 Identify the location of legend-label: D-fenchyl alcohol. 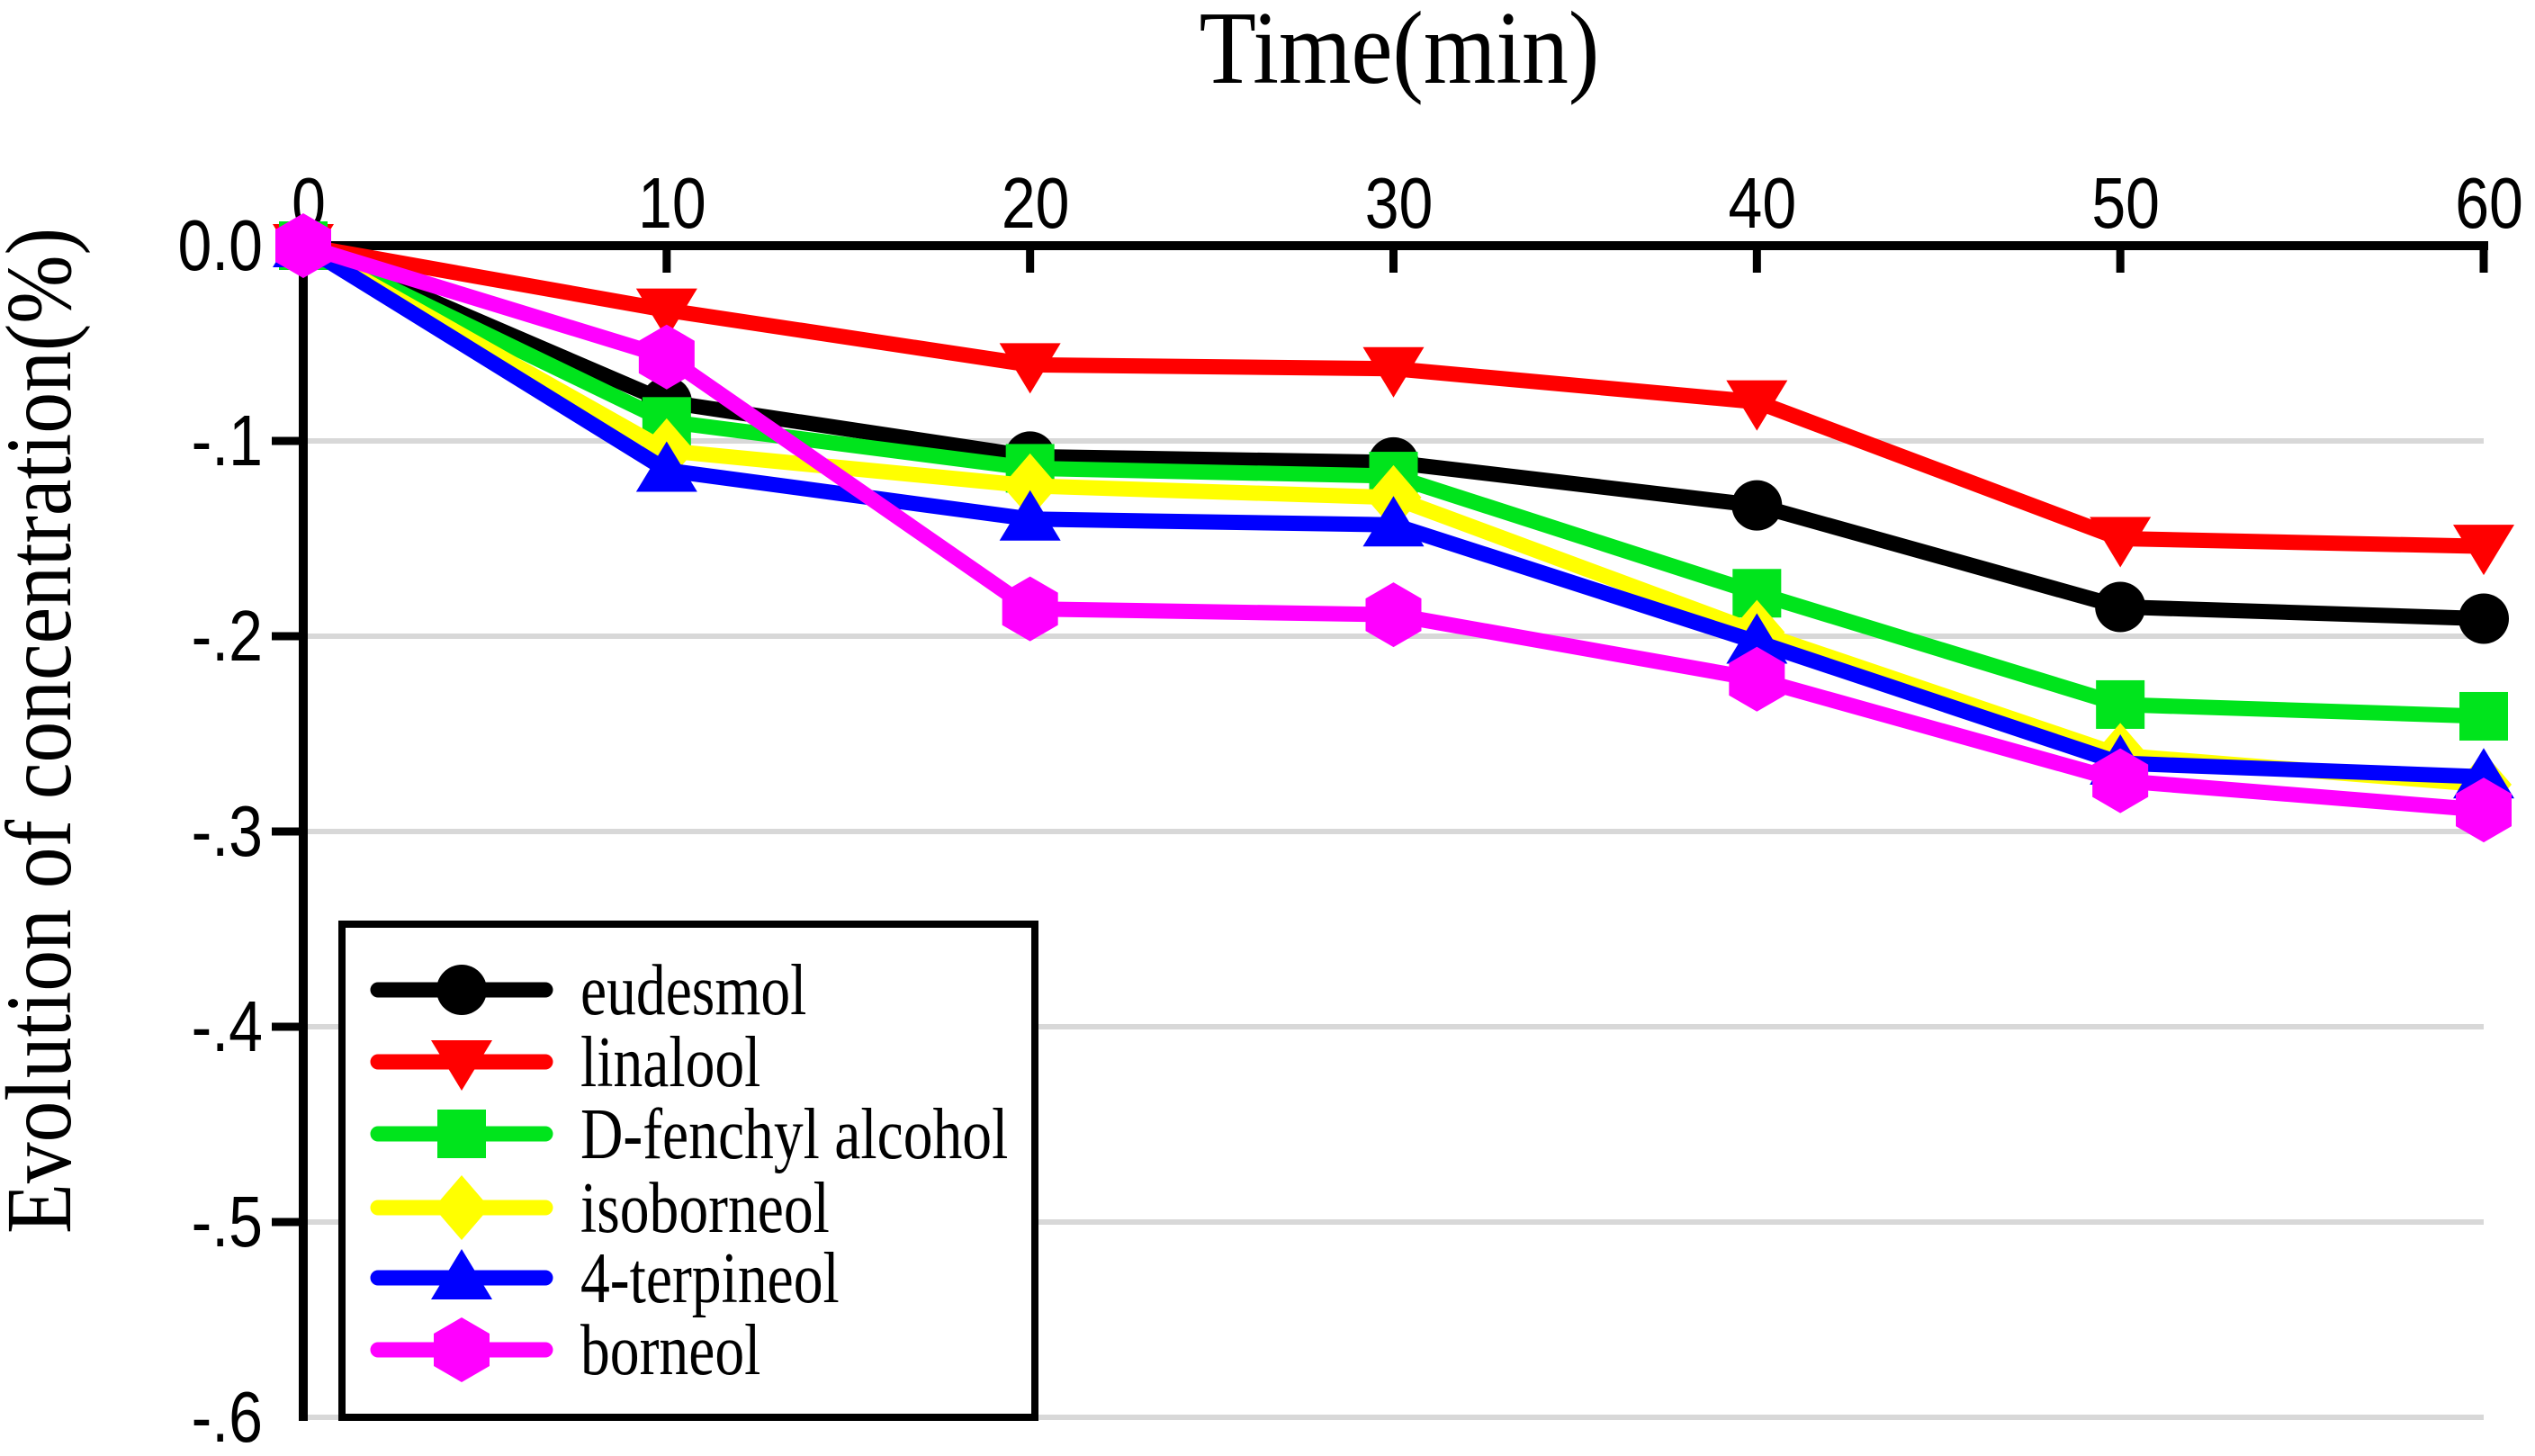
(794, 1134).